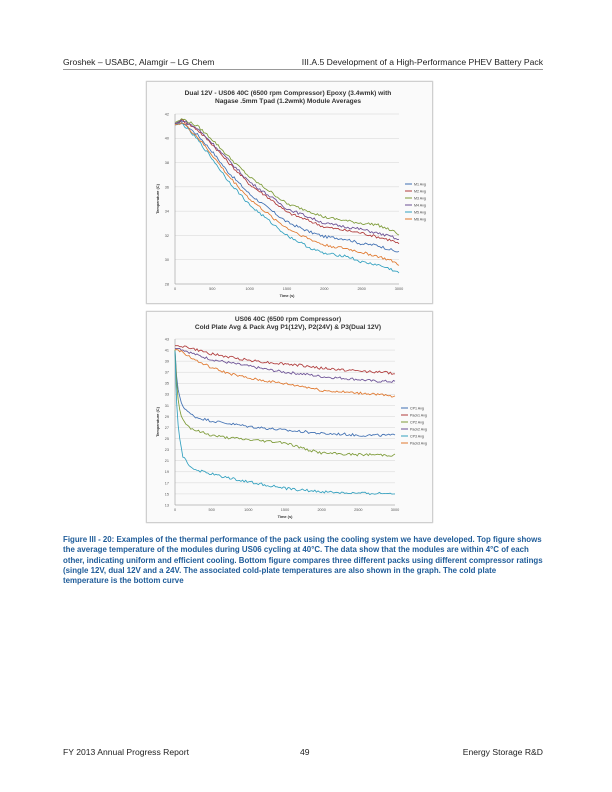 The image size is (612, 792). I want to click on series-line-m3-avg, so click(287, 177).